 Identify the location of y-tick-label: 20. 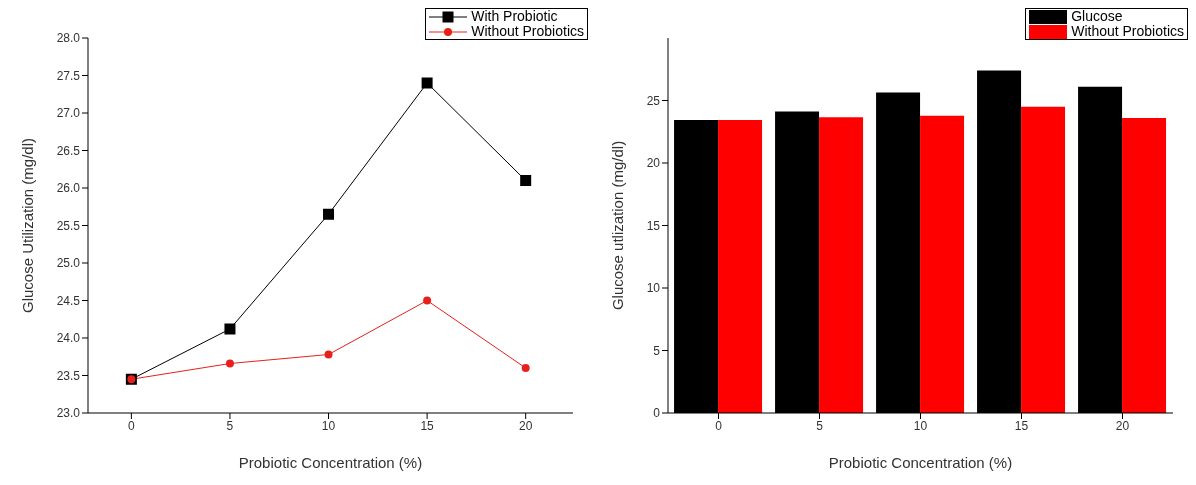
(653, 163).